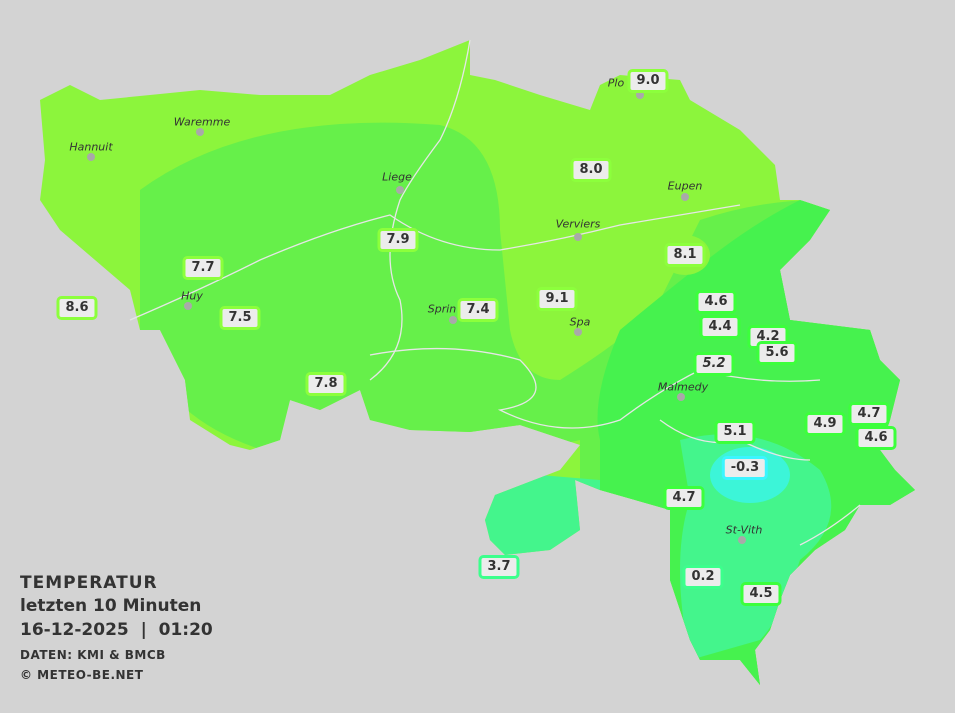  I want to click on city-label-plo: Plo, so click(616, 83).